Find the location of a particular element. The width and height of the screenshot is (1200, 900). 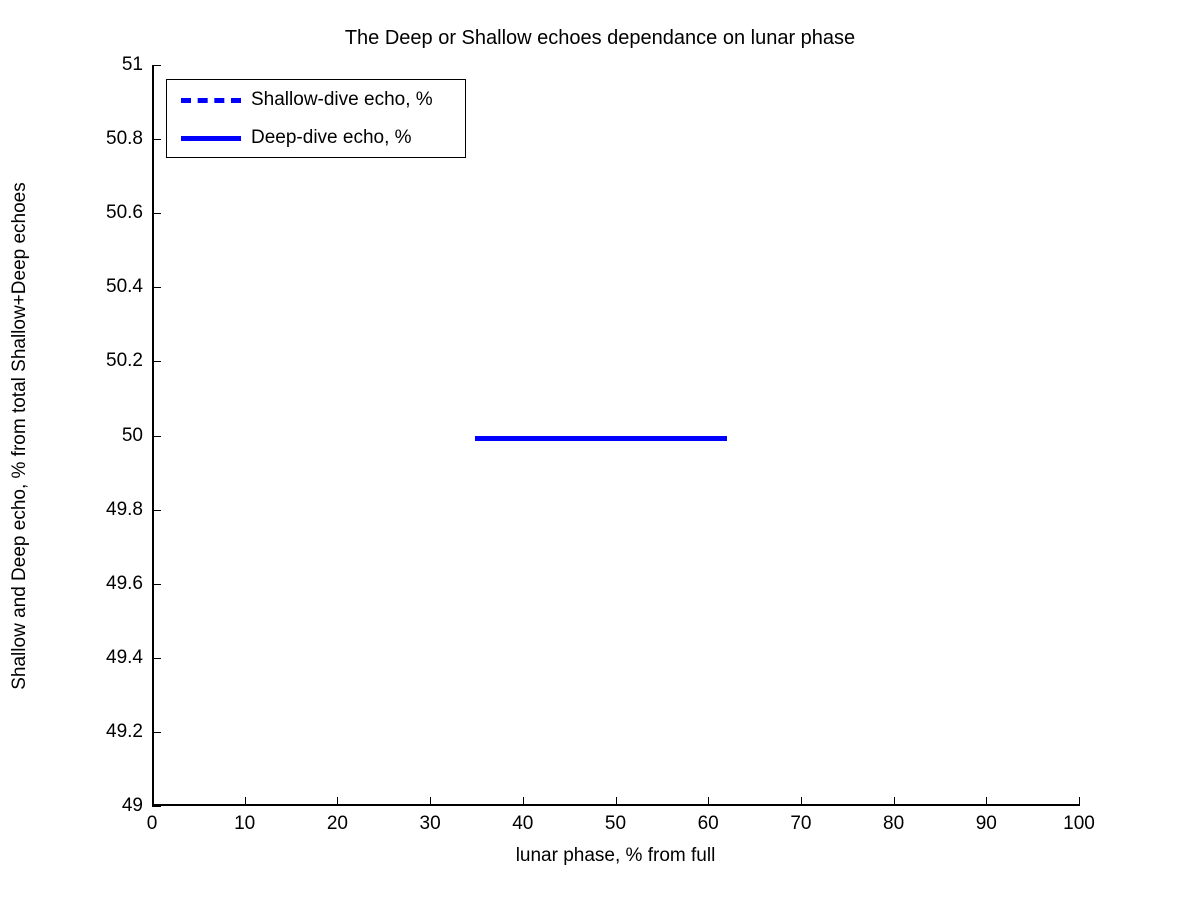

x-tick-label: 0 is located at coordinates (152, 823).